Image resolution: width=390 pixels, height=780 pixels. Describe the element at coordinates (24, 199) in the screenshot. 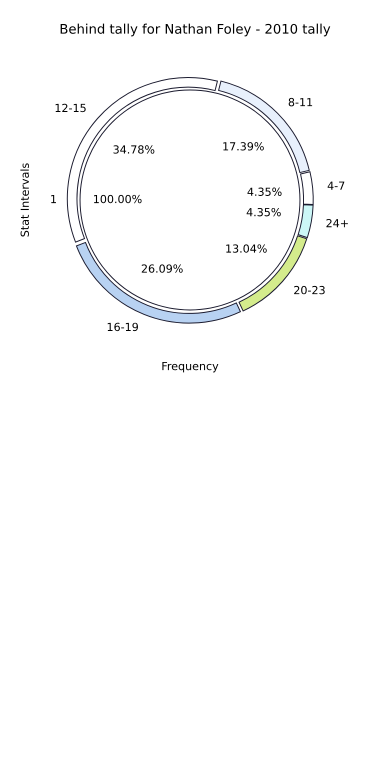

I see `text: Stat Intervals` at that location.